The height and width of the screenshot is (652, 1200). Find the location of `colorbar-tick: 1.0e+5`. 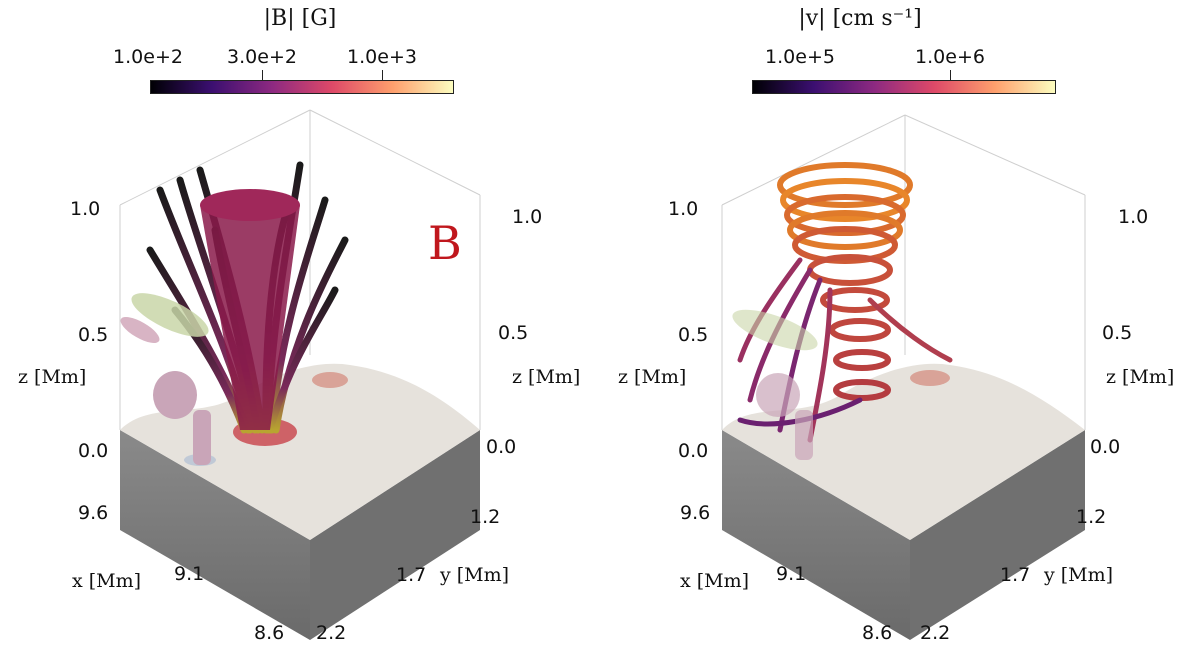

colorbar-tick: 1.0e+5 is located at coordinates (800, 57).